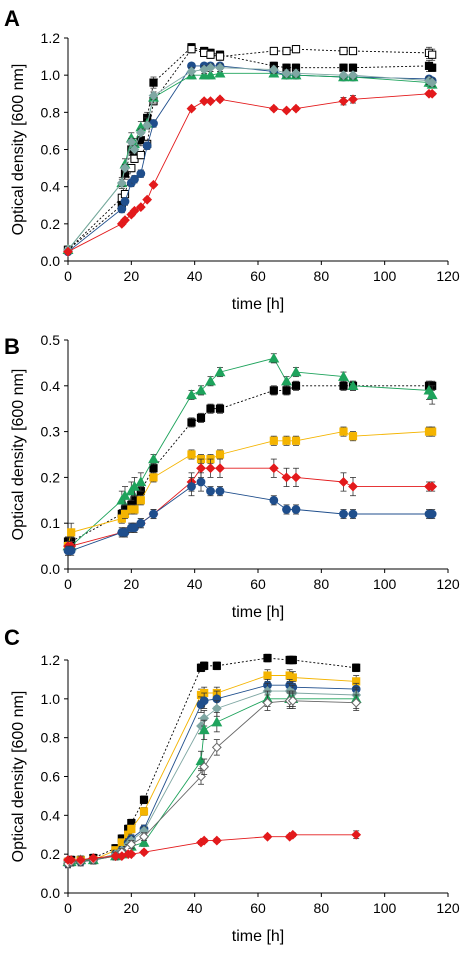 The image size is (463, 953). Describe the element at coordinates (51, 150) in the screenshot. I see `y-tick-label: 0.6` at that location.